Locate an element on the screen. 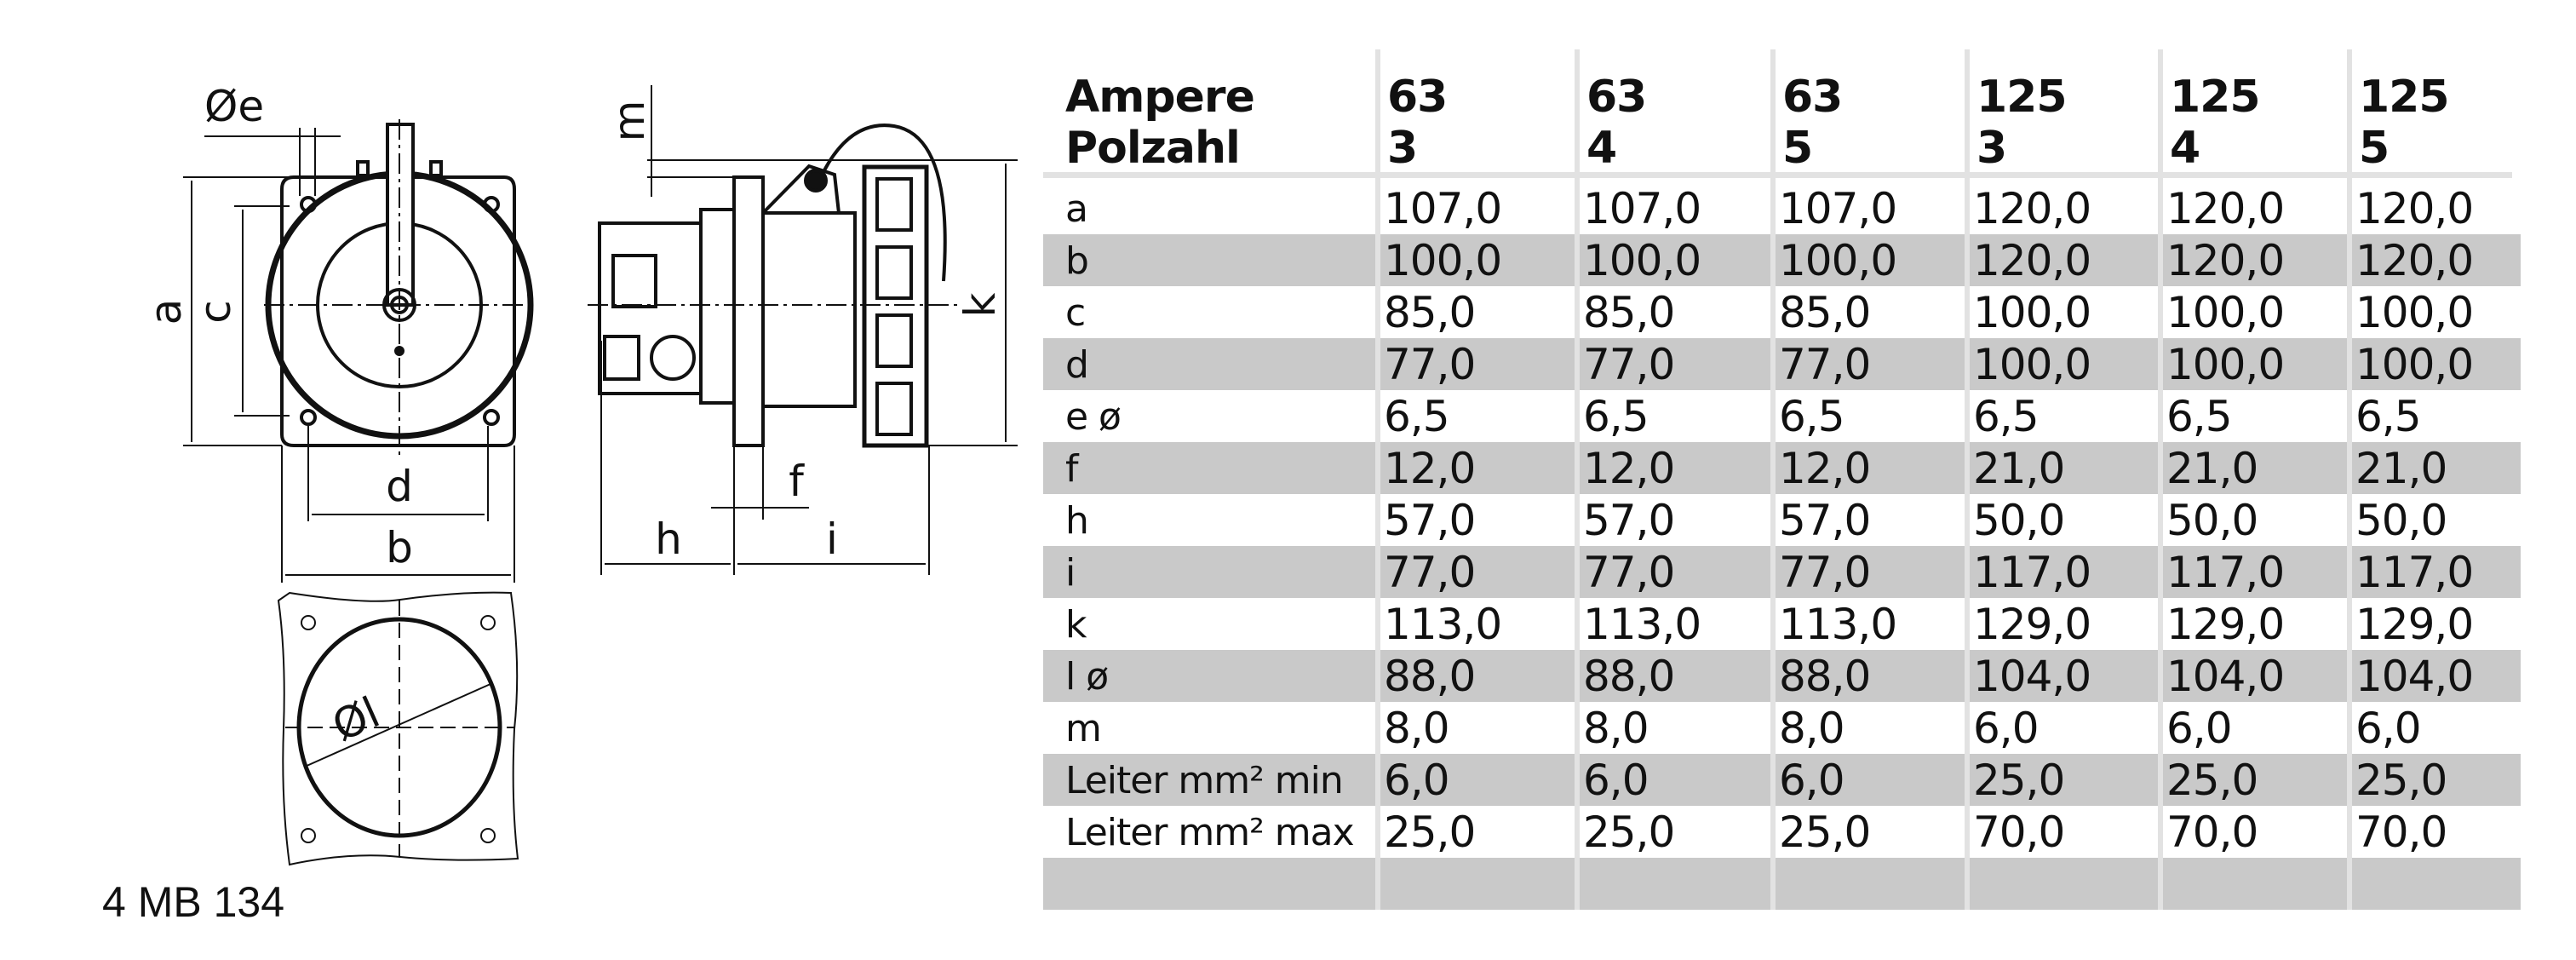  front-view is located at coordinates (359, 351).